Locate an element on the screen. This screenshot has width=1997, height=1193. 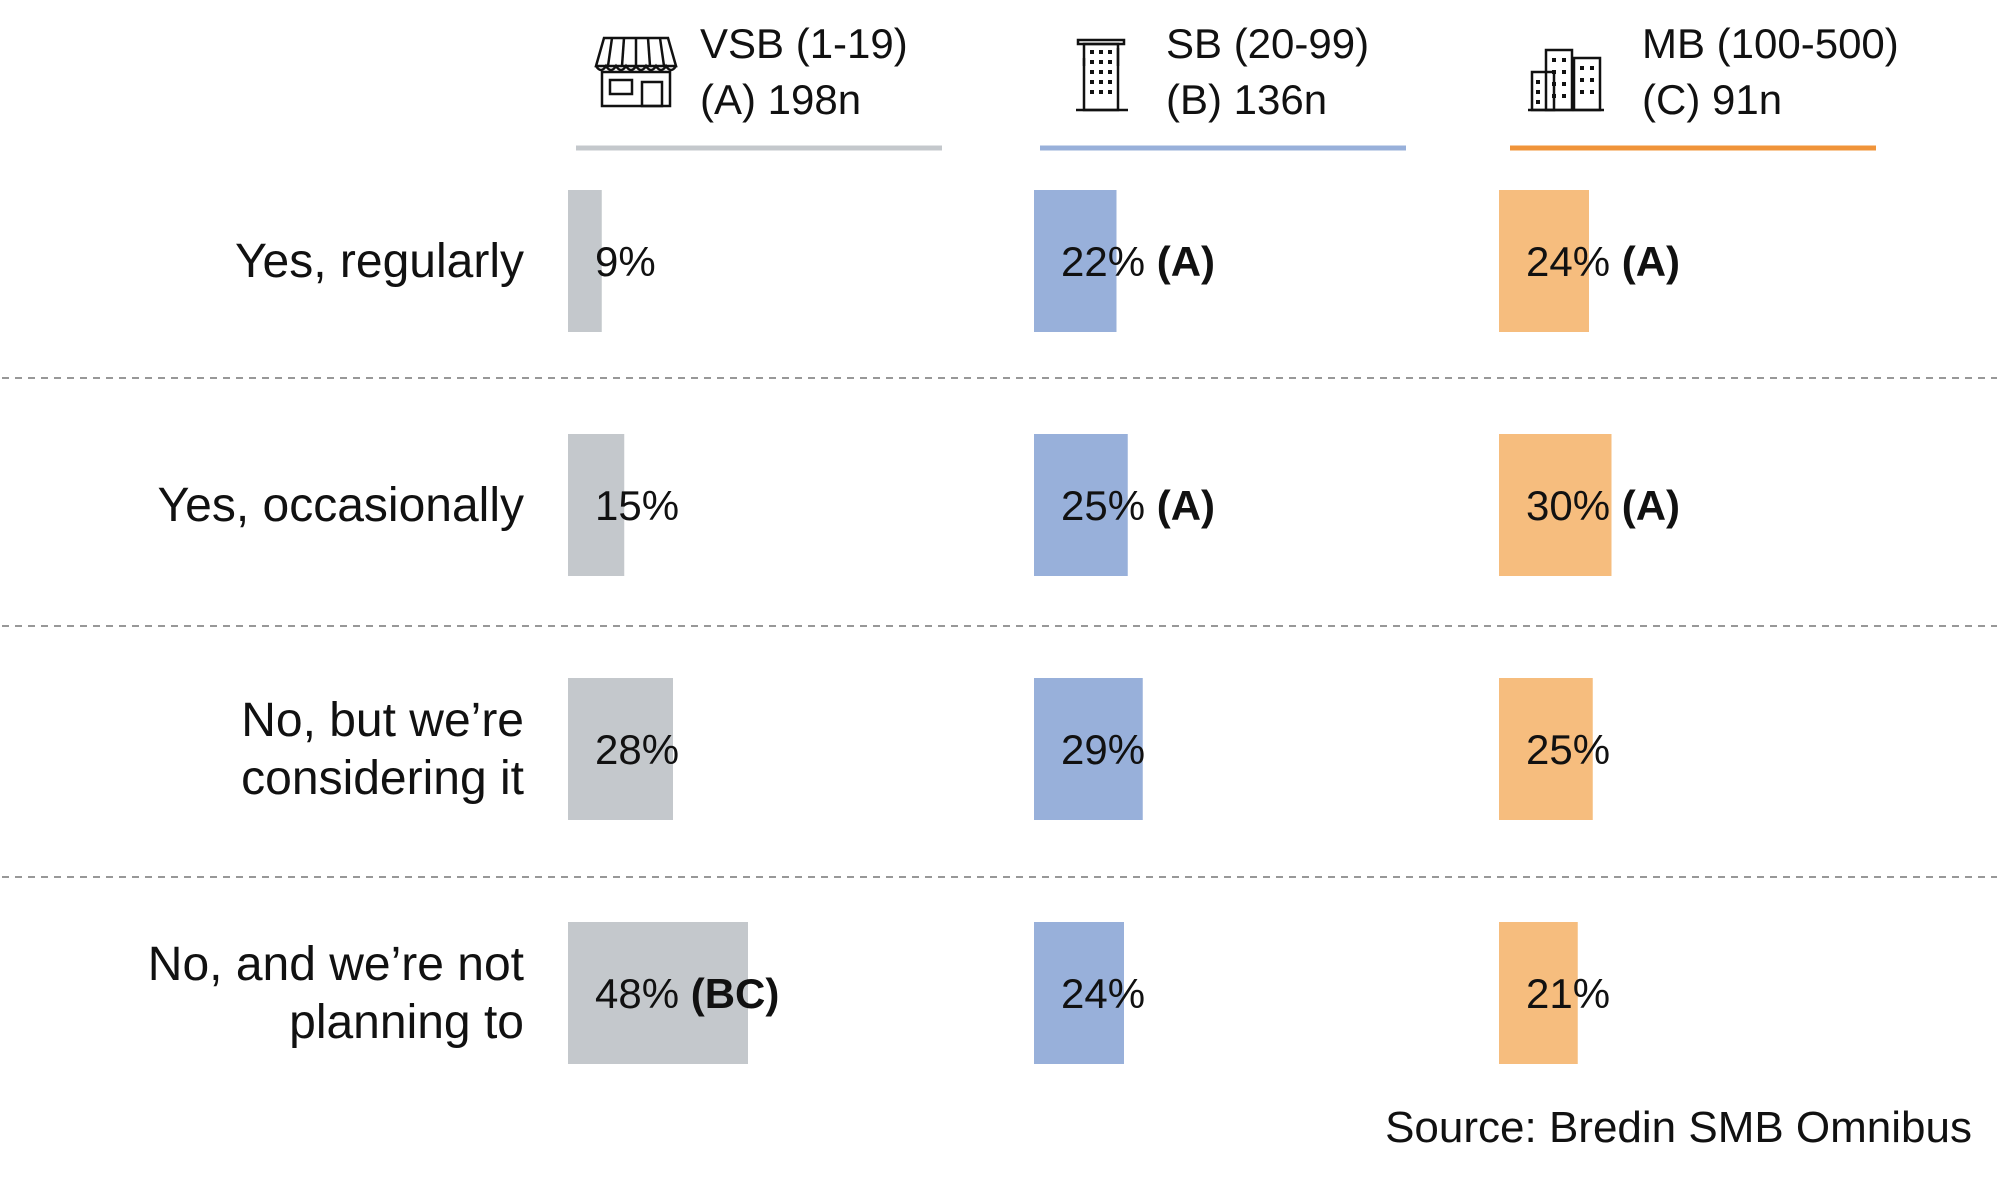
segment-title-line: SB (20-99) is located at coordinates (1267, 43).